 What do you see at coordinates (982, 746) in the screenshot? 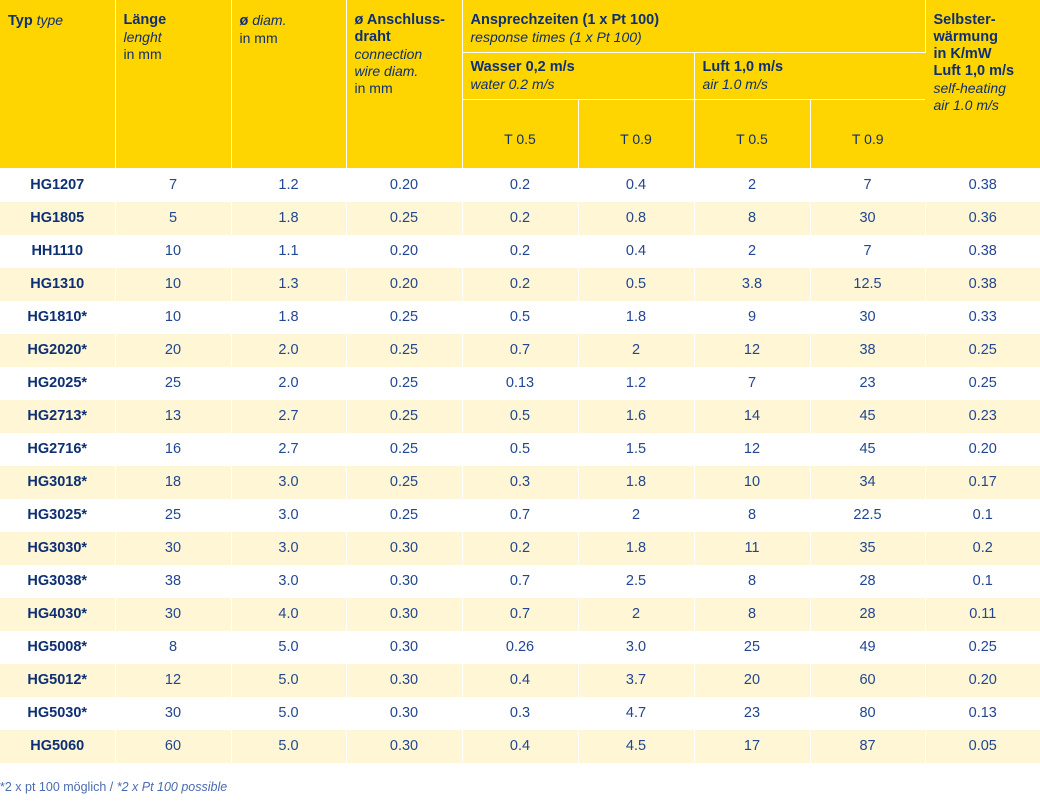
I see `value-cell: 0.05` at bounding box center [982, 746].